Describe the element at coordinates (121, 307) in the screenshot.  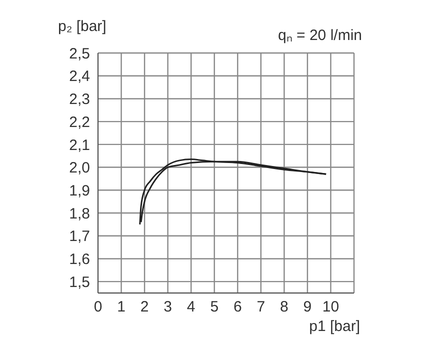
I see `x-tick-label: 1` at that location.